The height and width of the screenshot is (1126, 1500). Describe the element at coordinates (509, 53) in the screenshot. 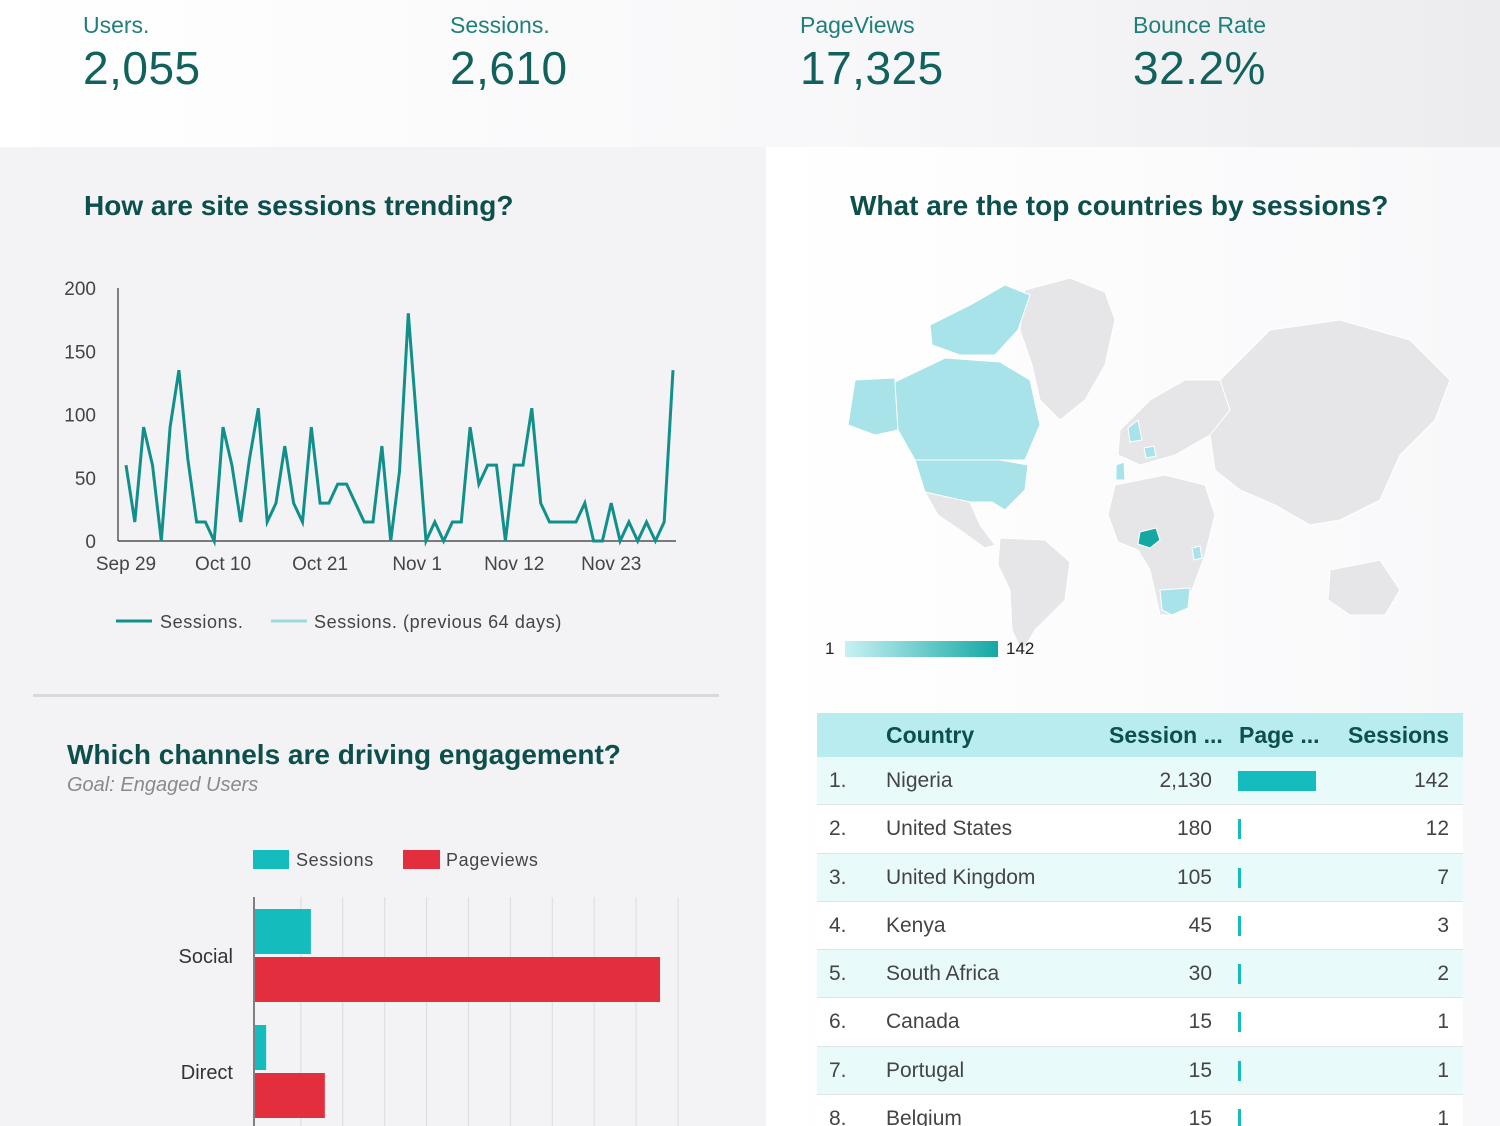

I see `kpi-sessions: Sessions. 2,610` at that location.